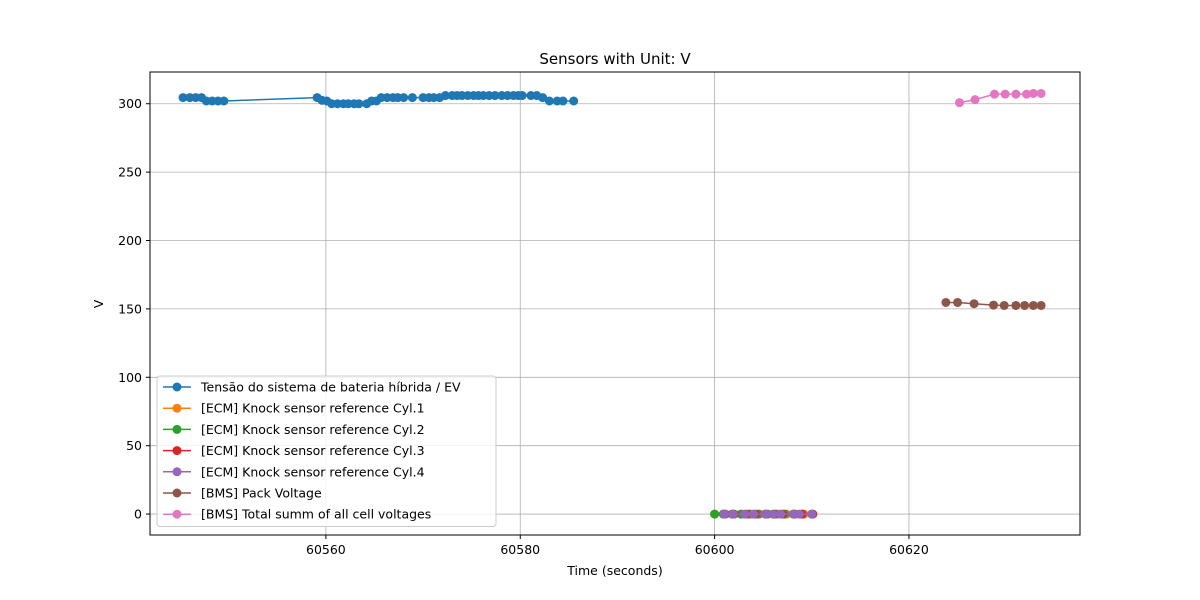 This screenshot has height=600, width=1200. What do you see at coordinates (130, 308) in the screenshot?
I see `y-tick-label: 150` at bounding box center [130, 308].